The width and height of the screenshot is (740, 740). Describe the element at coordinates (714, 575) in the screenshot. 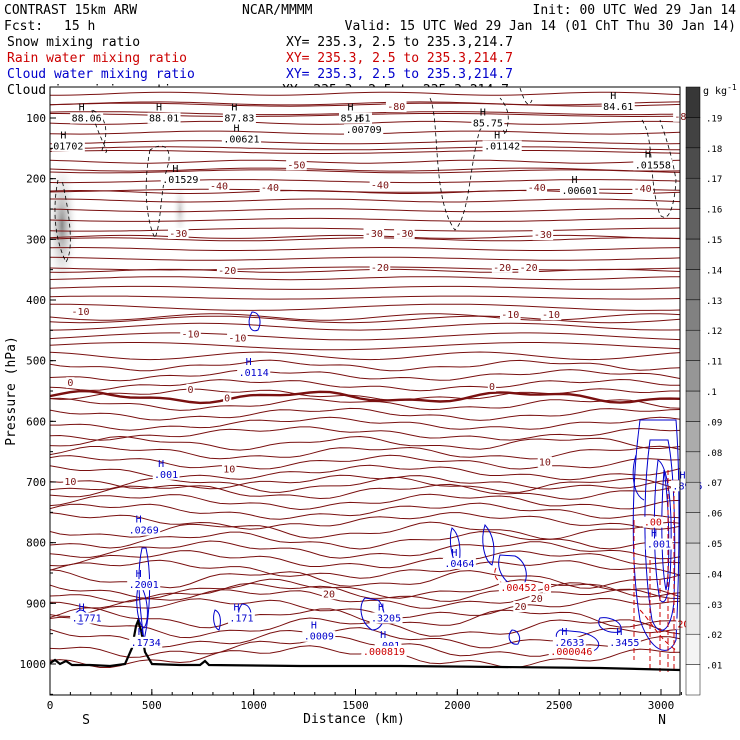

I see `colorbar-tick-label: .04` at that location.